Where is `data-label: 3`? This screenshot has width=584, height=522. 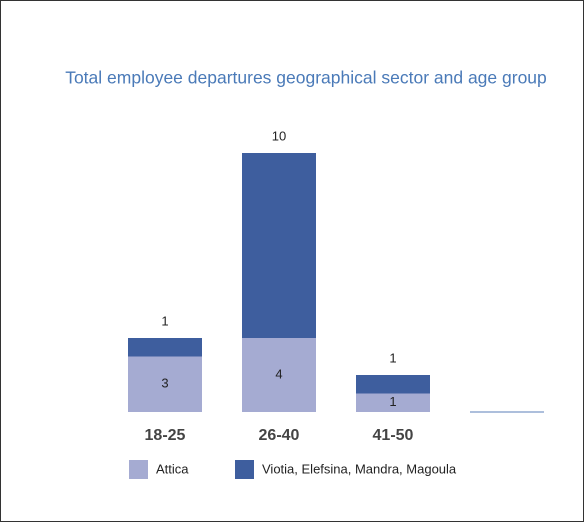 data-label: 3 is located at coordinates (164, 383).